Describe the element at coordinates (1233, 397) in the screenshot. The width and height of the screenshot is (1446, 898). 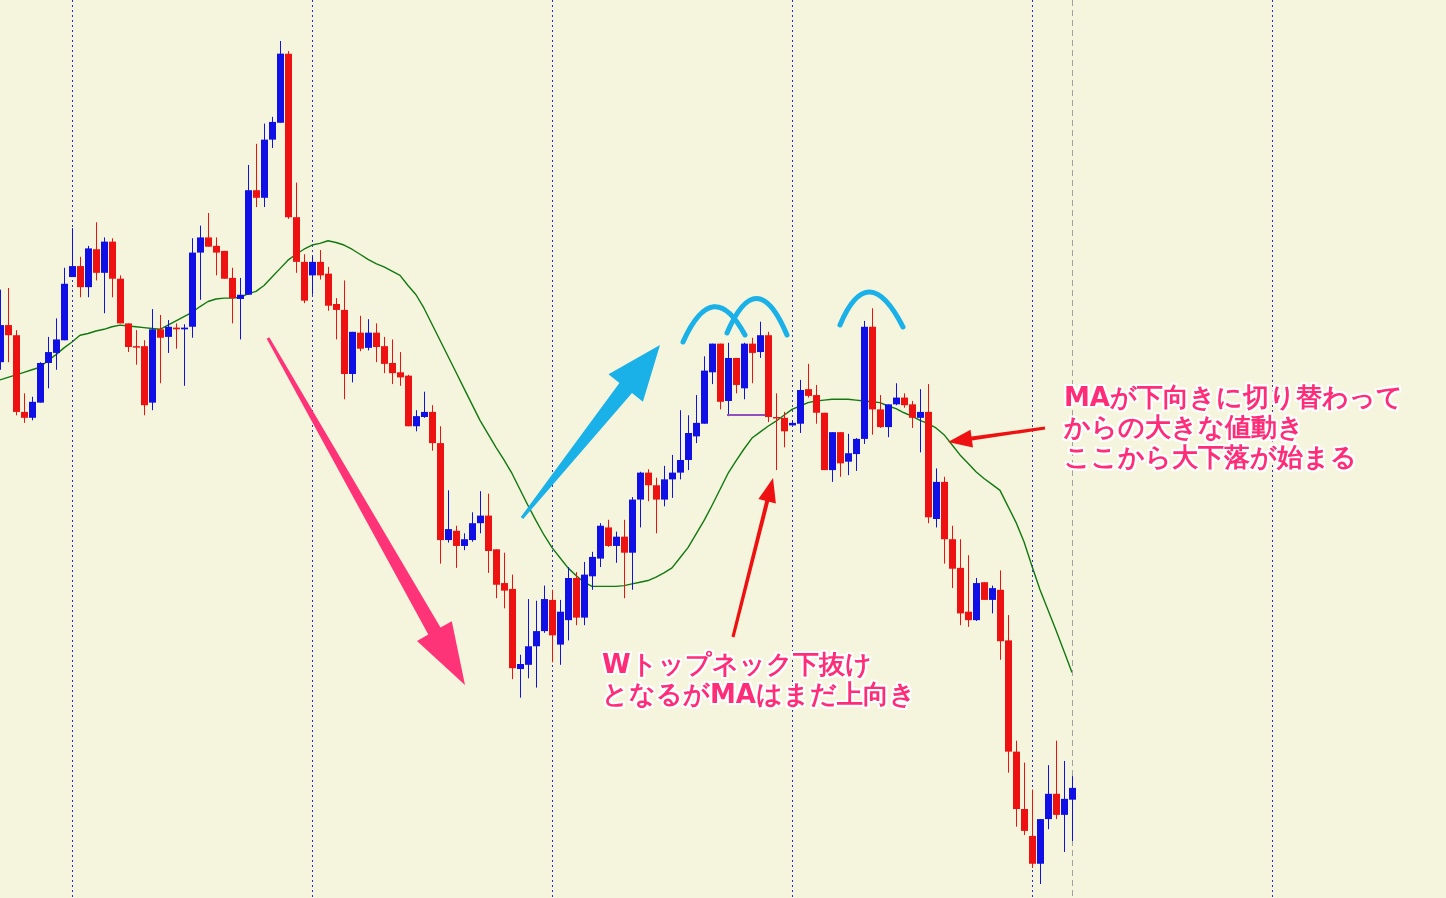
I see `annotation: MAが下向きに切り替わって` at that location.